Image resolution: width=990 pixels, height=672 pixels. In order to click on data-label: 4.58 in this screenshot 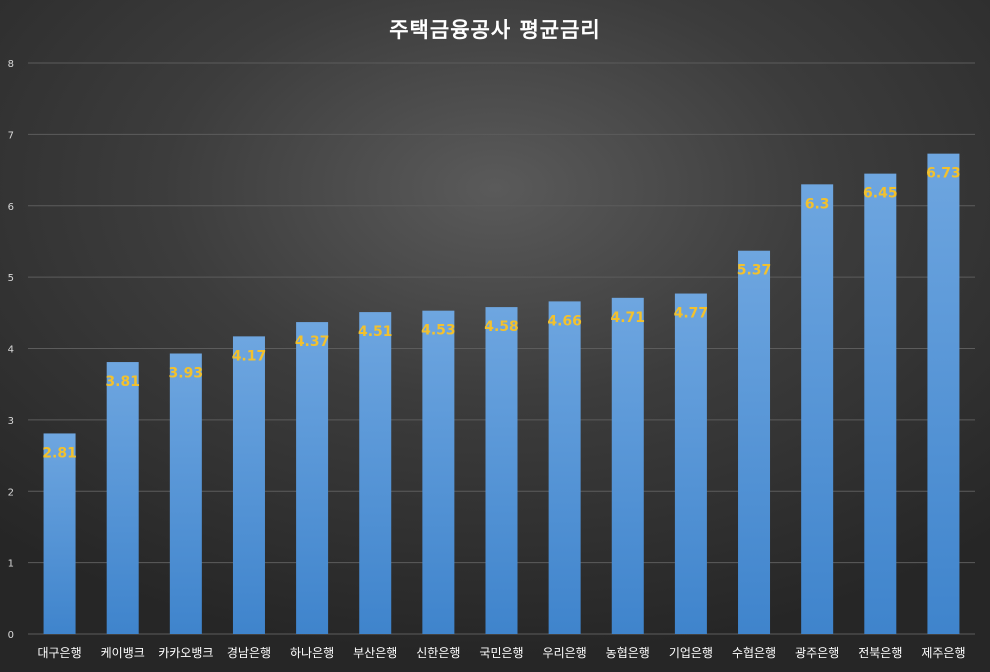, I will do `click(501, 327)`.